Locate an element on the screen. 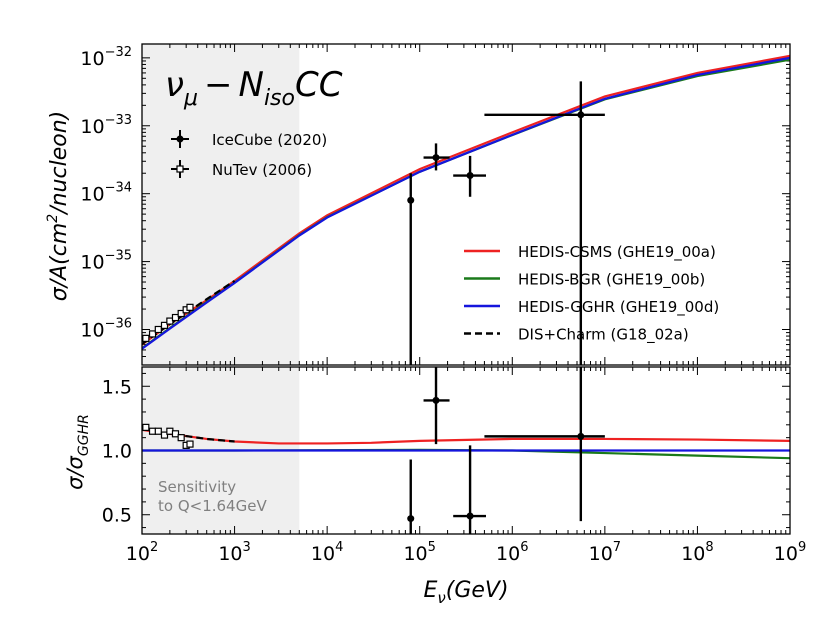 The width and height of the screenshot is (836, 620). y-tick-label: 1.0 is located at coordinates (117, 452).